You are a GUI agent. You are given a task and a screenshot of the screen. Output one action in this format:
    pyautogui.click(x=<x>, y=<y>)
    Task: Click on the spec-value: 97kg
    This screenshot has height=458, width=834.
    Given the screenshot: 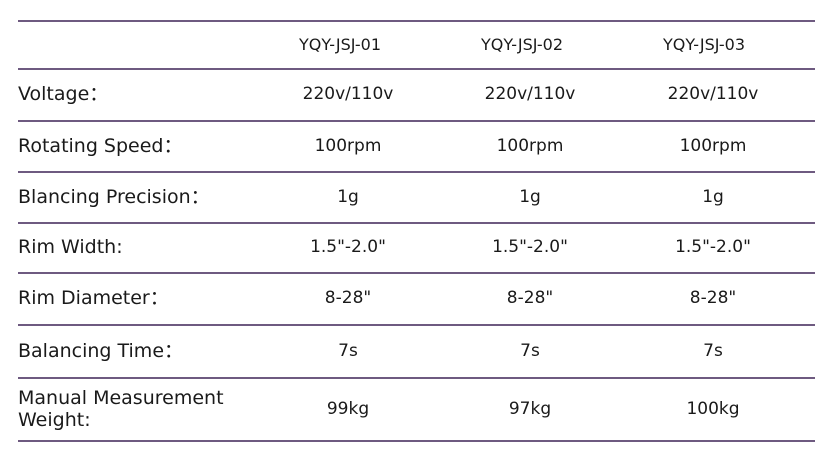 What is the action you would take?
    pyautogui.click(x=530, y=408)
    